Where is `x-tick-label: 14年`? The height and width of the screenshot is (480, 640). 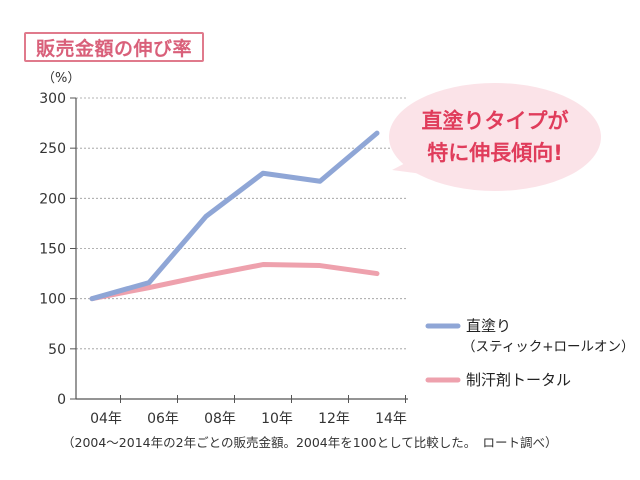 x-tick-label: 14年 is located at coordinates (391, 419).